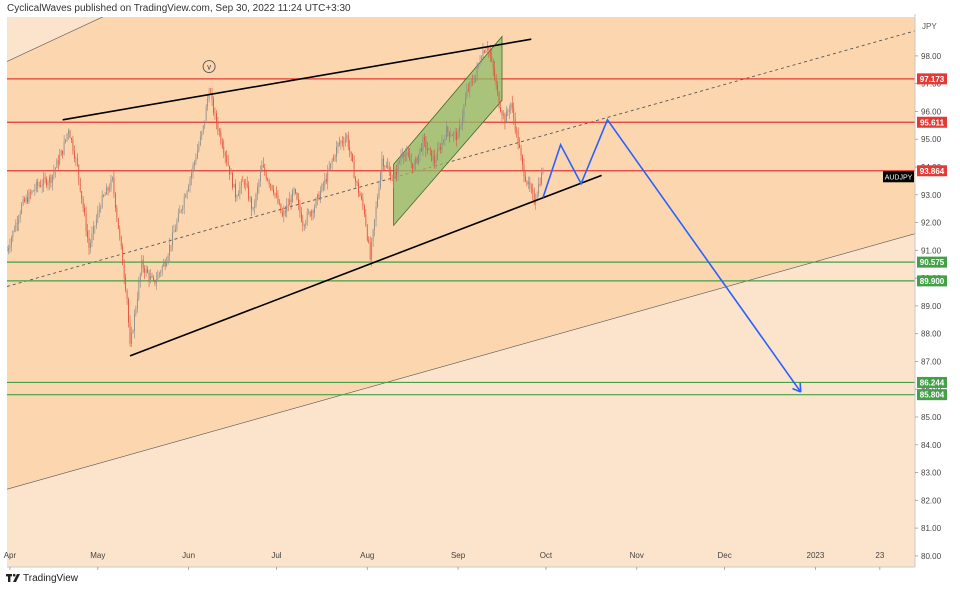  I want to click on footer-brand-label: TradingView, so click(51, 578).